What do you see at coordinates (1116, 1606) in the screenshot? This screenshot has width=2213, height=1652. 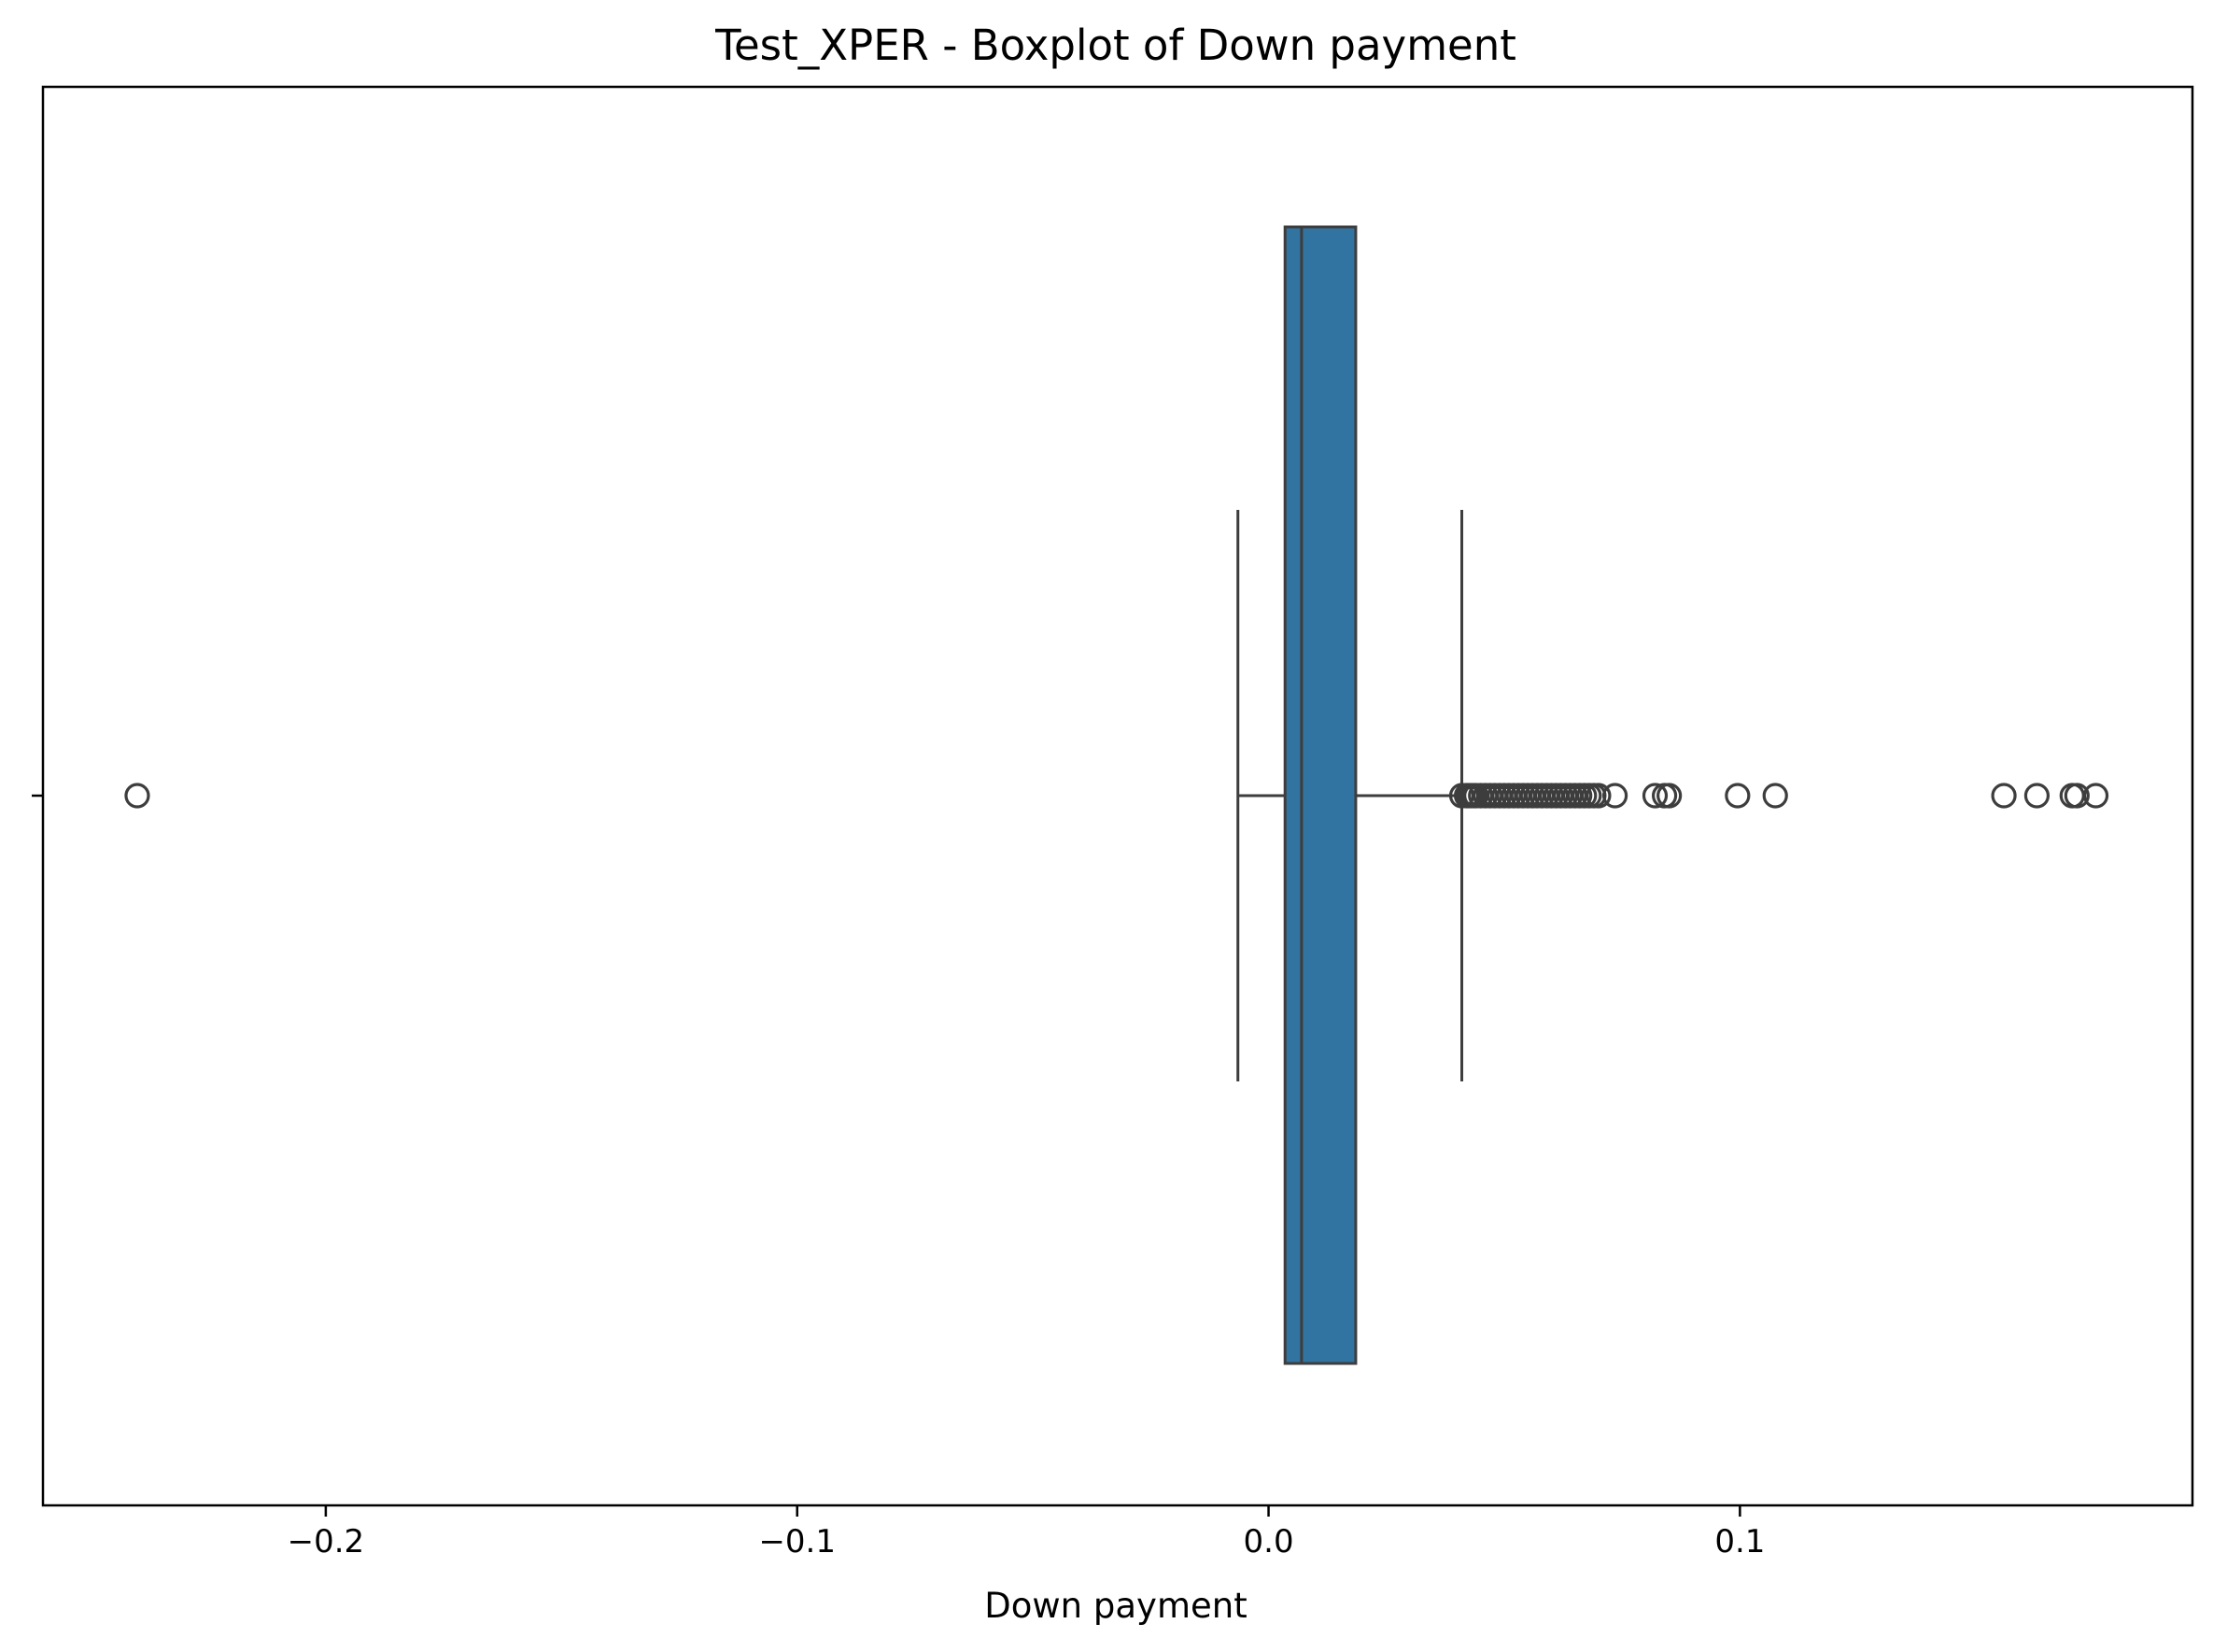 I see `x-axis-label: Down payment` at bounding box center [1116, 1606].